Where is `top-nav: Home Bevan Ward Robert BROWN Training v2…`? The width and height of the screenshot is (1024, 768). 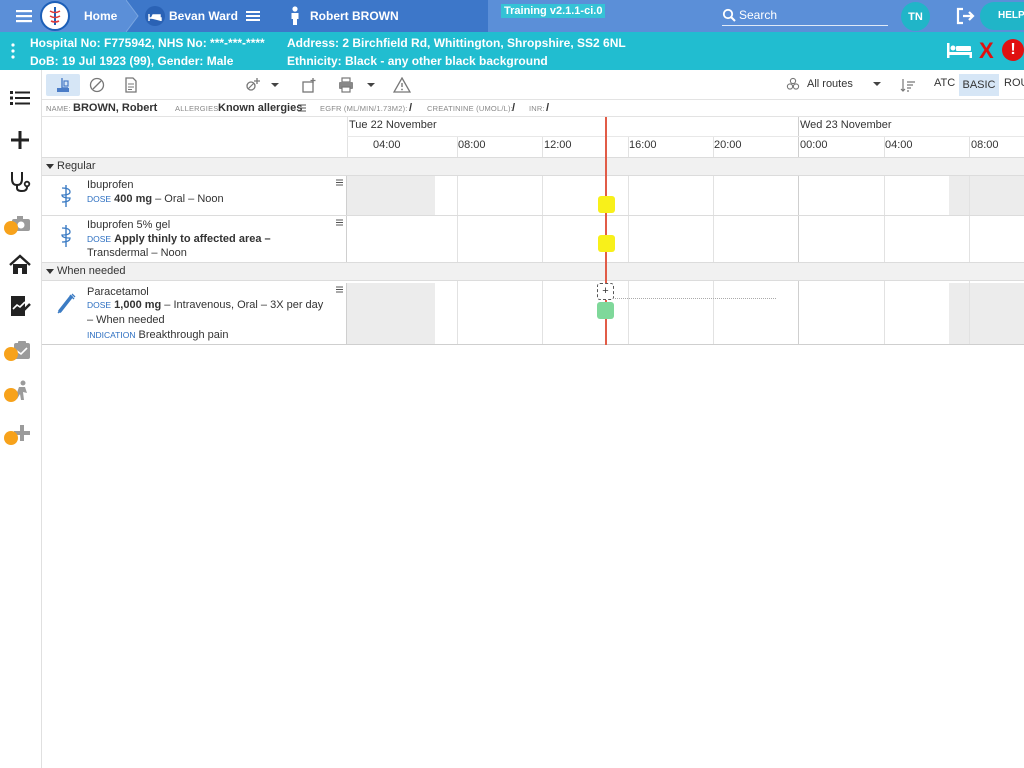 top-nav: Home Bevan Ward Robert BROWN Training v2… is located at coordinates (512, 16).